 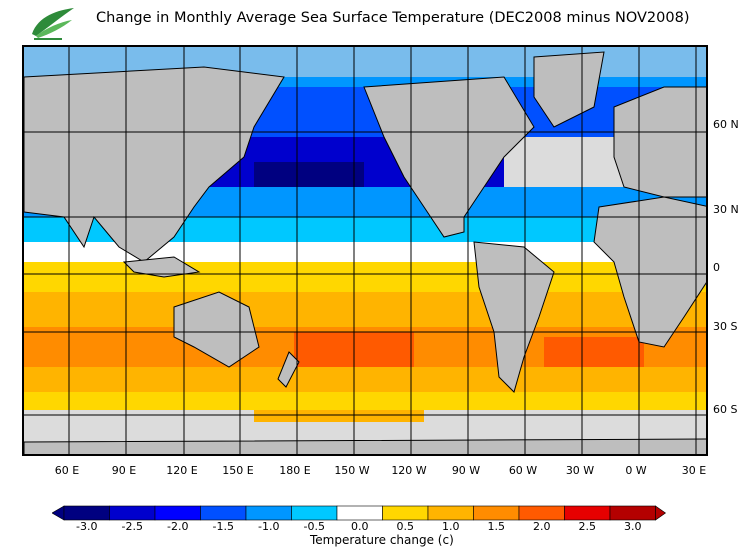 What do you see at coordinates (87, 526) in the screenshot?
I see `colorbar-tick-label: -3.0` at bounding box center [87, 526].